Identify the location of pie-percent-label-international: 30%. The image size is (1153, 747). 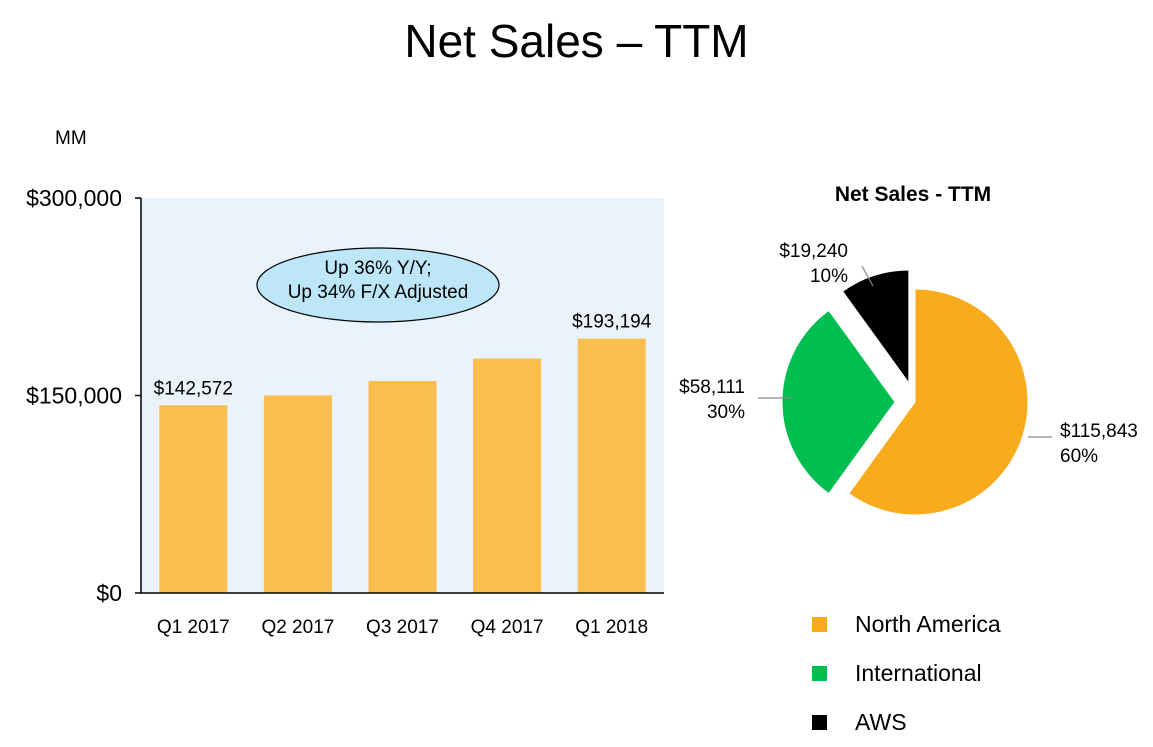
(726, 412).